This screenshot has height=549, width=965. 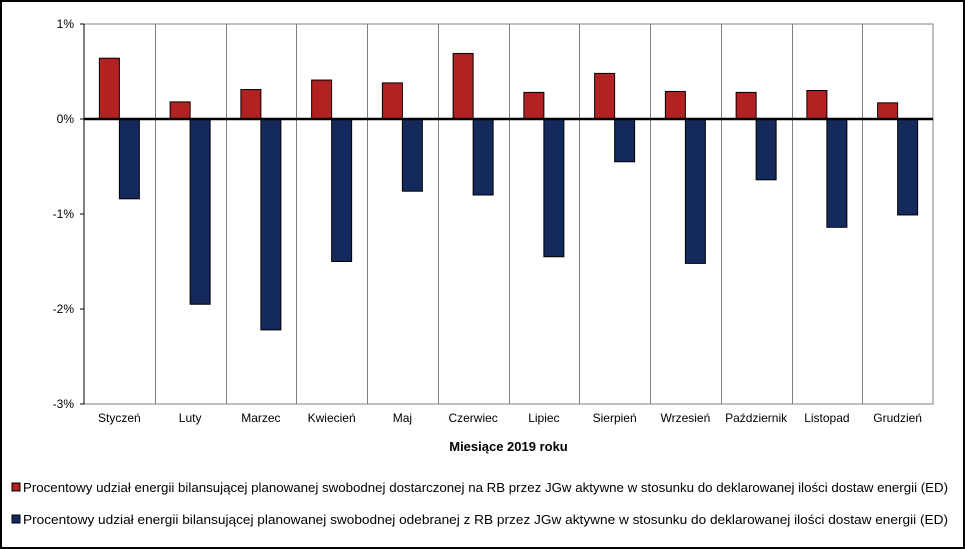 What do you see at coordinates (119, 418) in the screenshot?
I see `x-tick-label: Styczeń` at bounding box center [119, 418].